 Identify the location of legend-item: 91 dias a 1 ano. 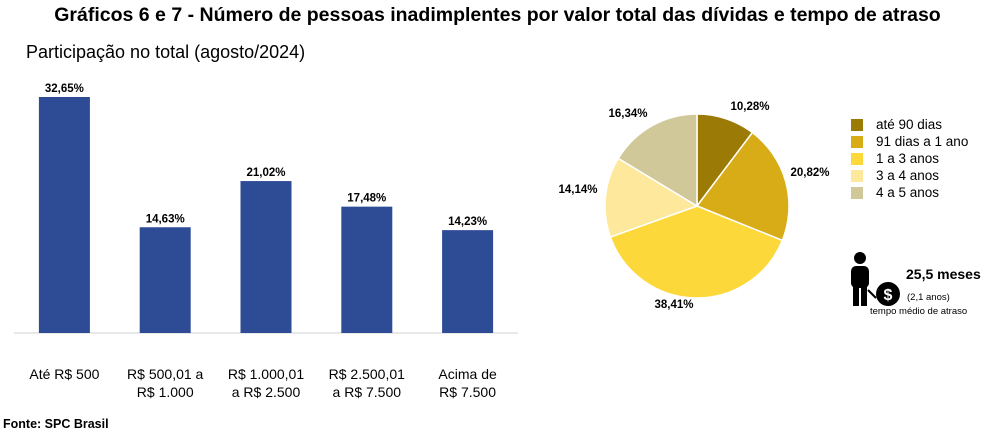
(909, 141).